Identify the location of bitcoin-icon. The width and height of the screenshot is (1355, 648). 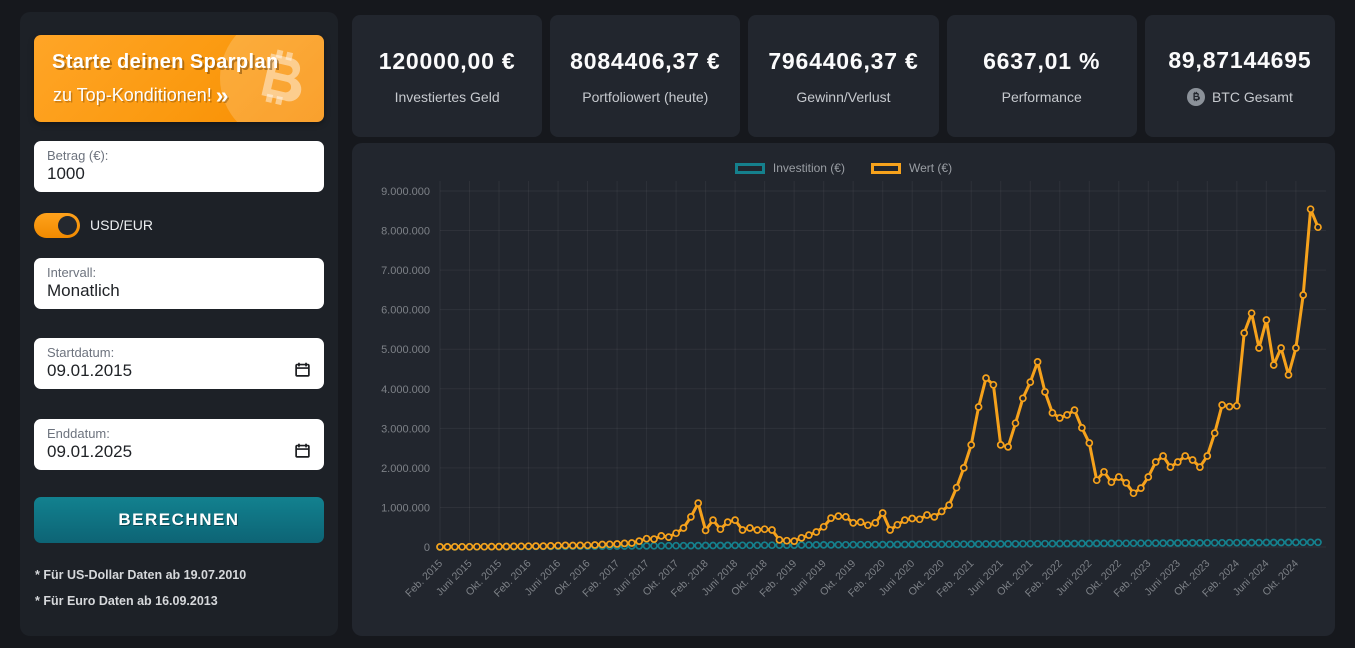
(281, 77).